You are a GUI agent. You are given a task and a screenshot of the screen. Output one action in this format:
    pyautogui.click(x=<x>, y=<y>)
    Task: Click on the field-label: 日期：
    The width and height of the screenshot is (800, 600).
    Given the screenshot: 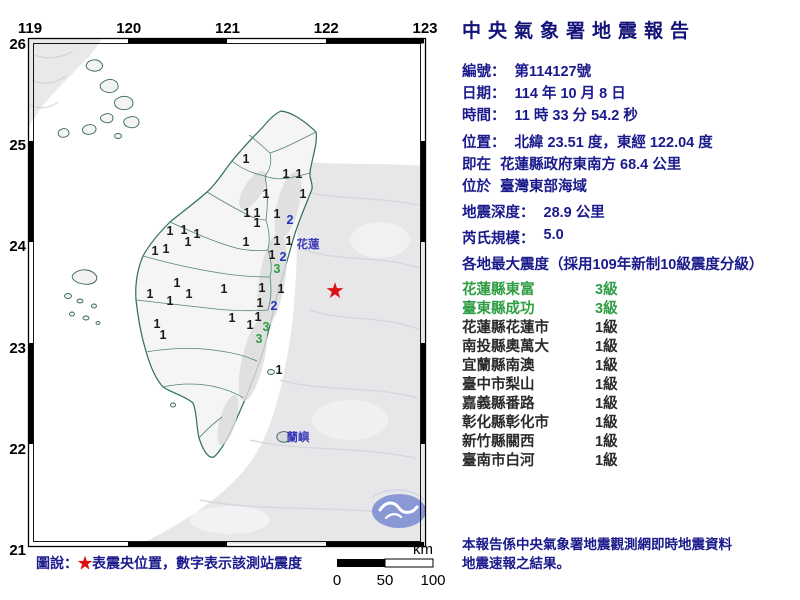 What is the action you would take?
    pyautogui.click(x=484, y=94)
    